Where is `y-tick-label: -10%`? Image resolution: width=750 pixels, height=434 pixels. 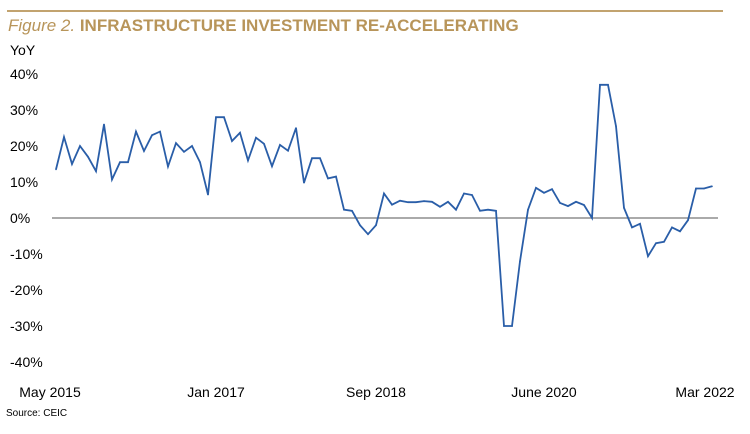 y-tick-label: -10% is located at coordinates (26, 254).